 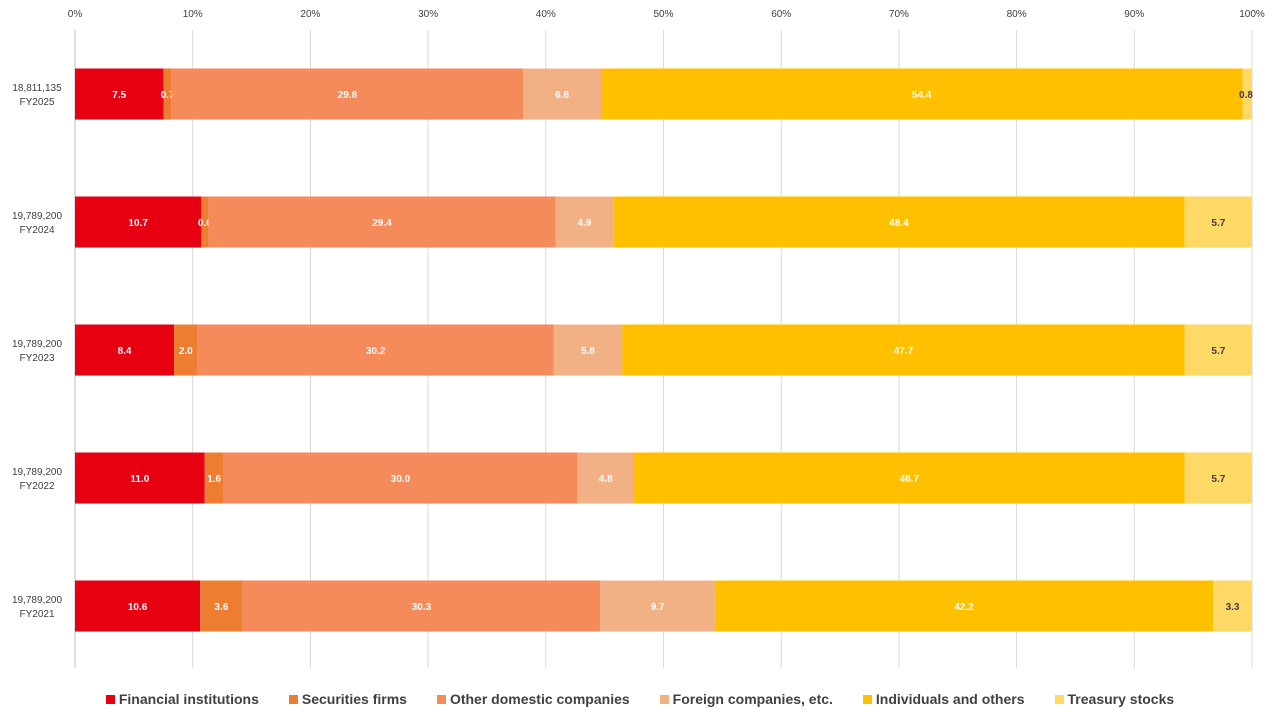 I want to click on data-label: 0.8, so click(x=1246, y=95).